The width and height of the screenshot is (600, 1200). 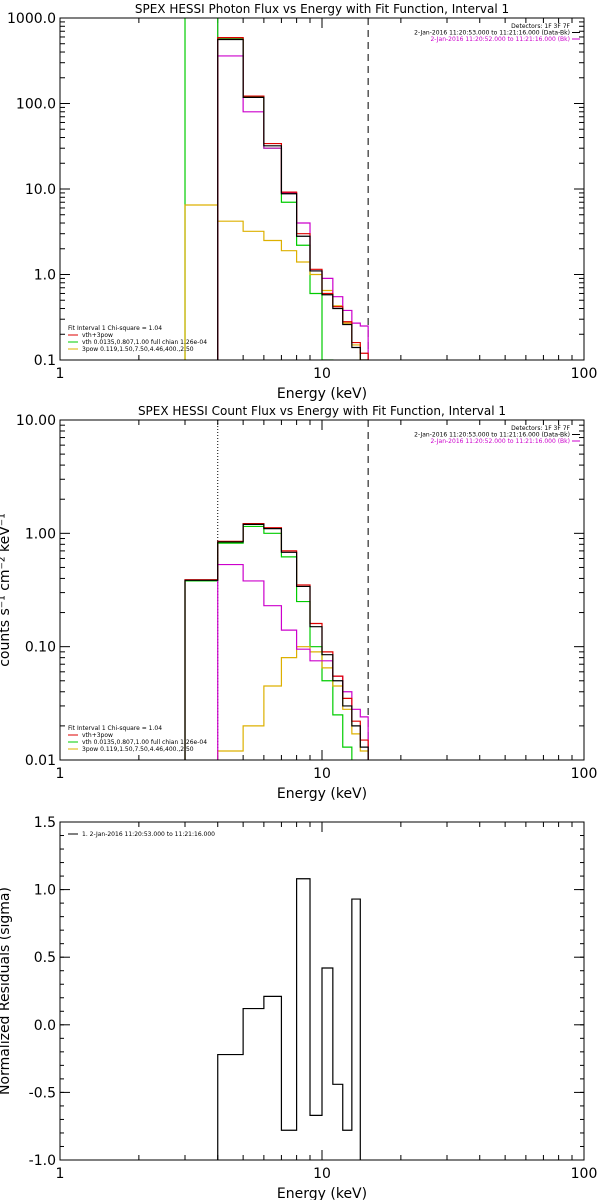 What do you see at coordinates (6, 590) in the screenshot?
I see `y-axis-label: counts s⁻¹ cm⁻² keV⁻¹` at bounding box center [6, 590].